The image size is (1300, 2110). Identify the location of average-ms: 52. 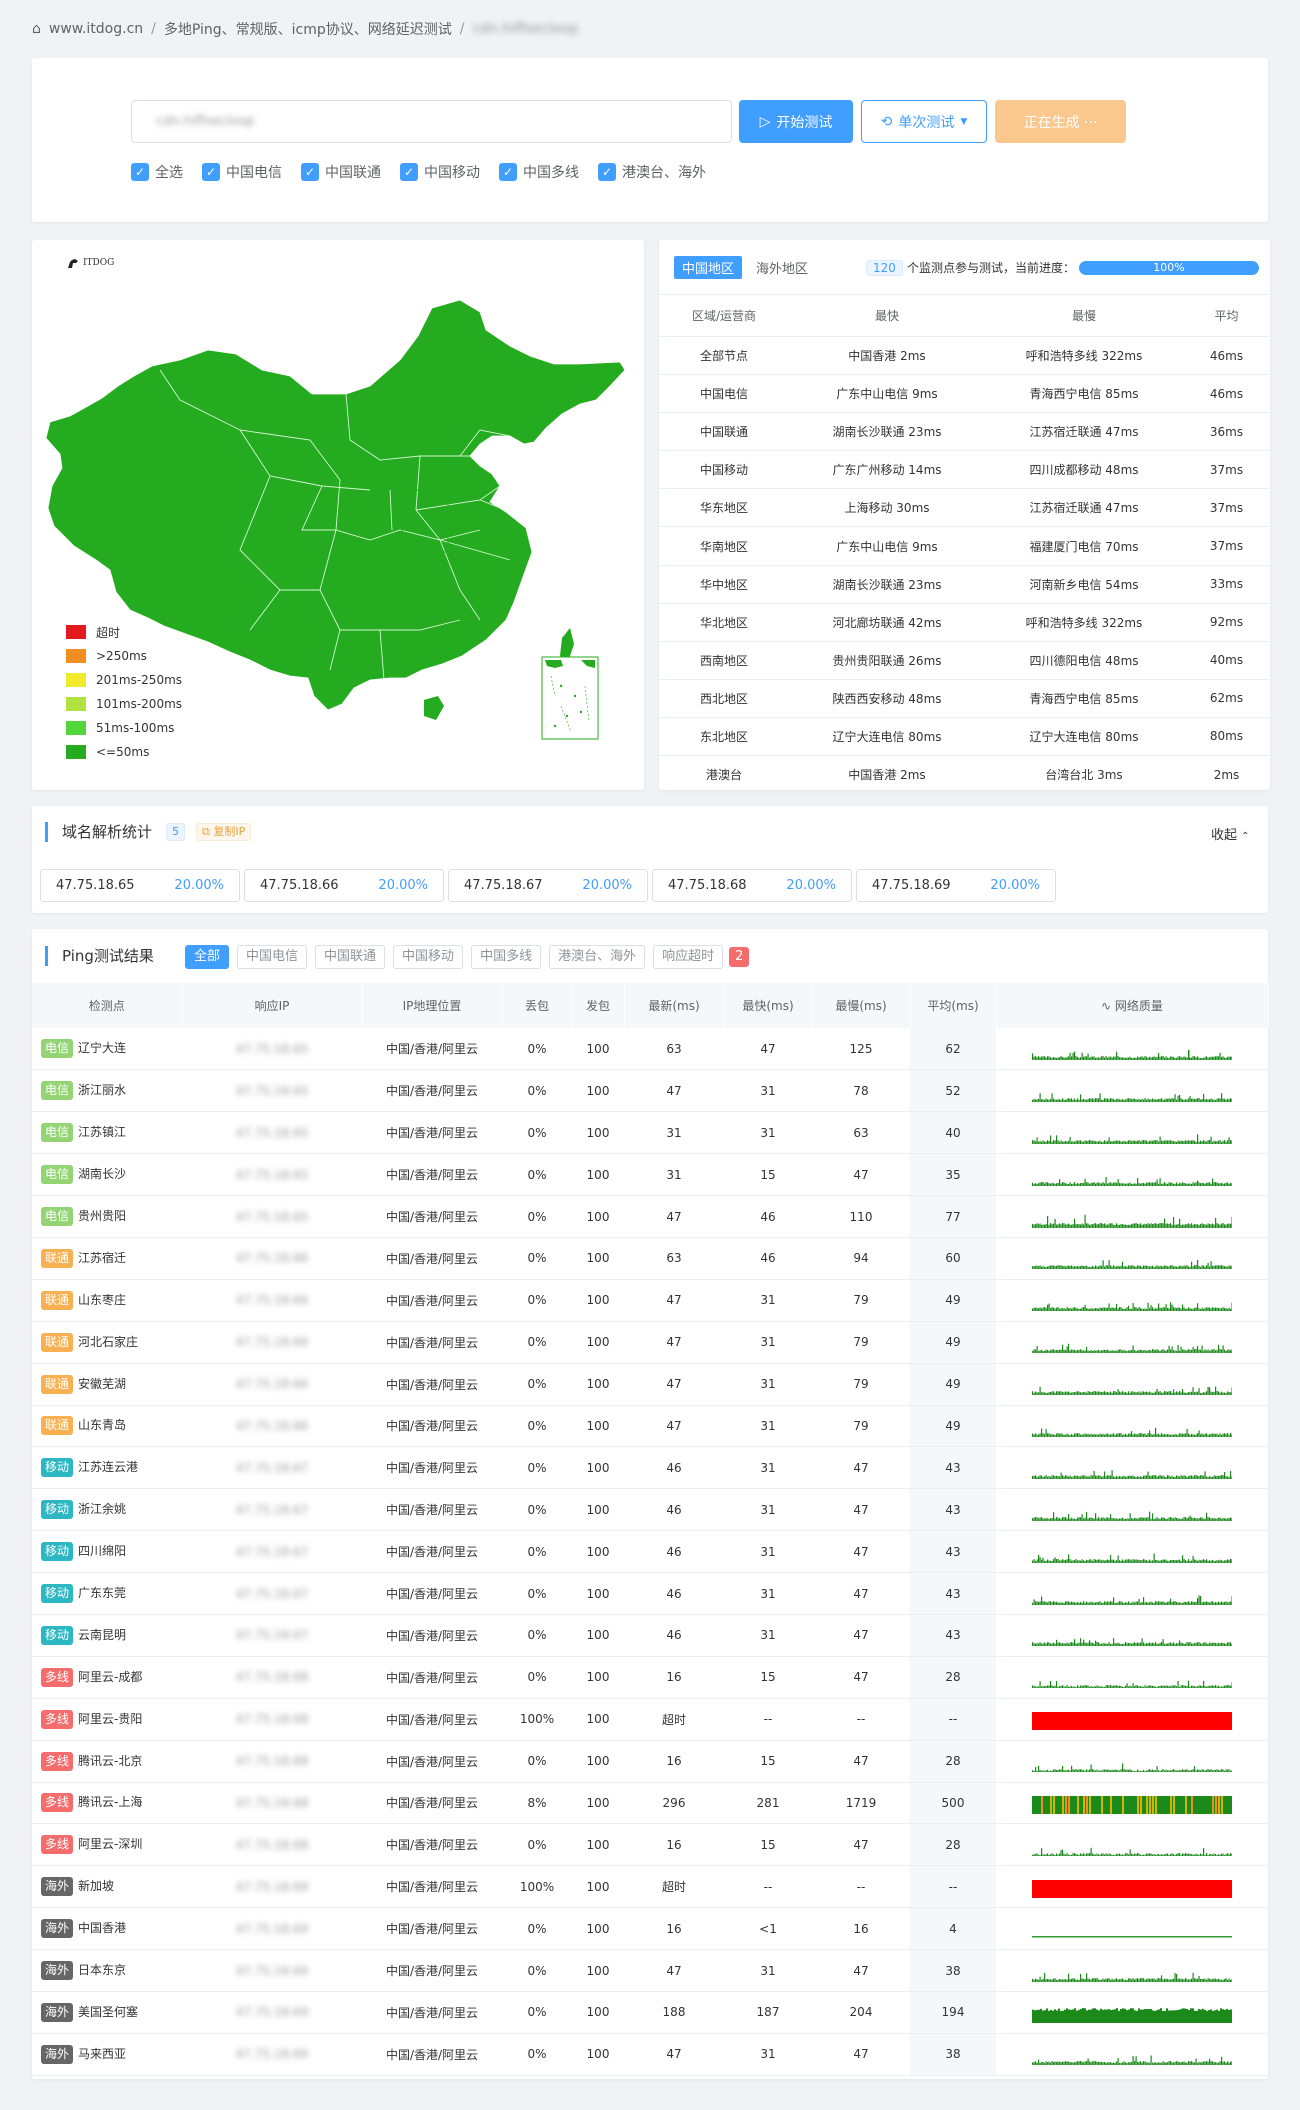
(953, 1091).